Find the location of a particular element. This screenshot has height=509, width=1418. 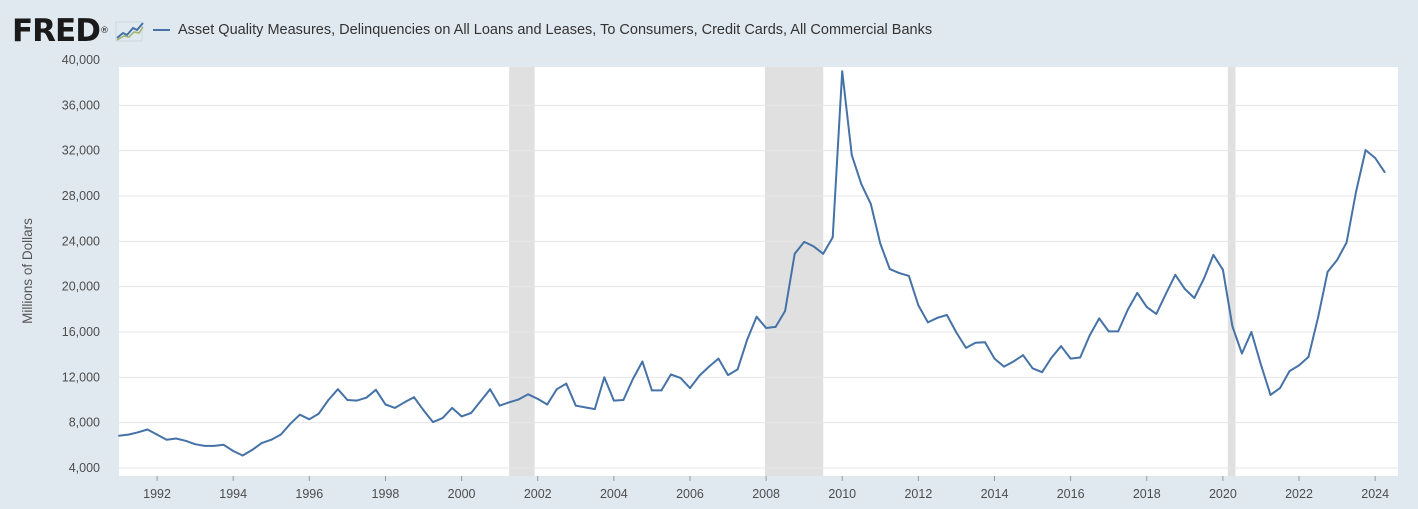

fred-logo-text: FRED is located at coordinates (56, 31).